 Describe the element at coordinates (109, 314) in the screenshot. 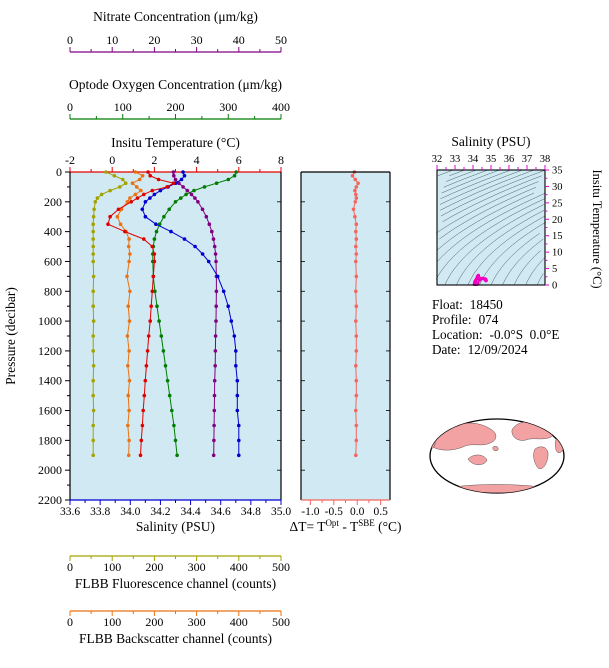

I see `series-fluorescence` at that location.